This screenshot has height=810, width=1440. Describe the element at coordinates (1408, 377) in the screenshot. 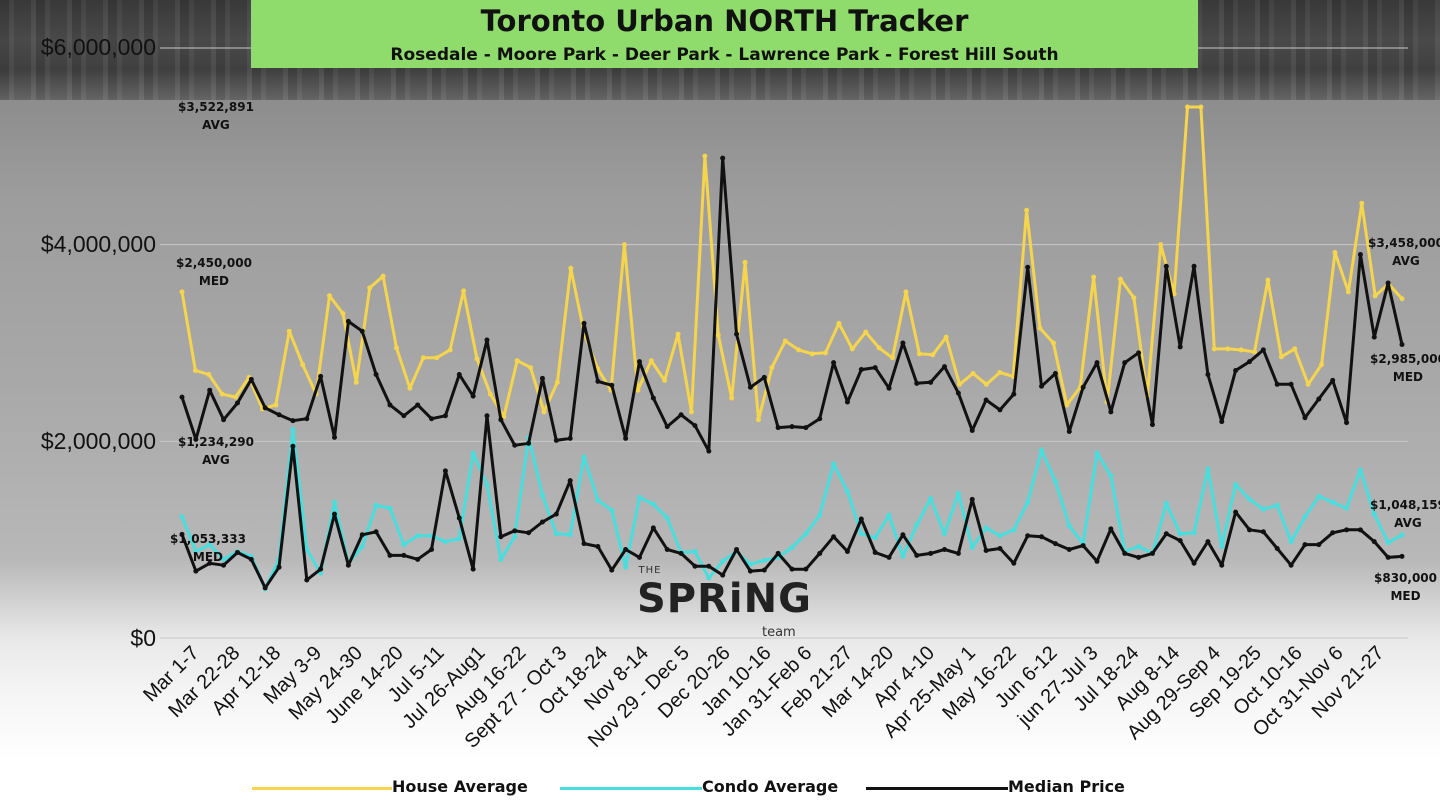

I see `annotation-kind: MED` at that location.